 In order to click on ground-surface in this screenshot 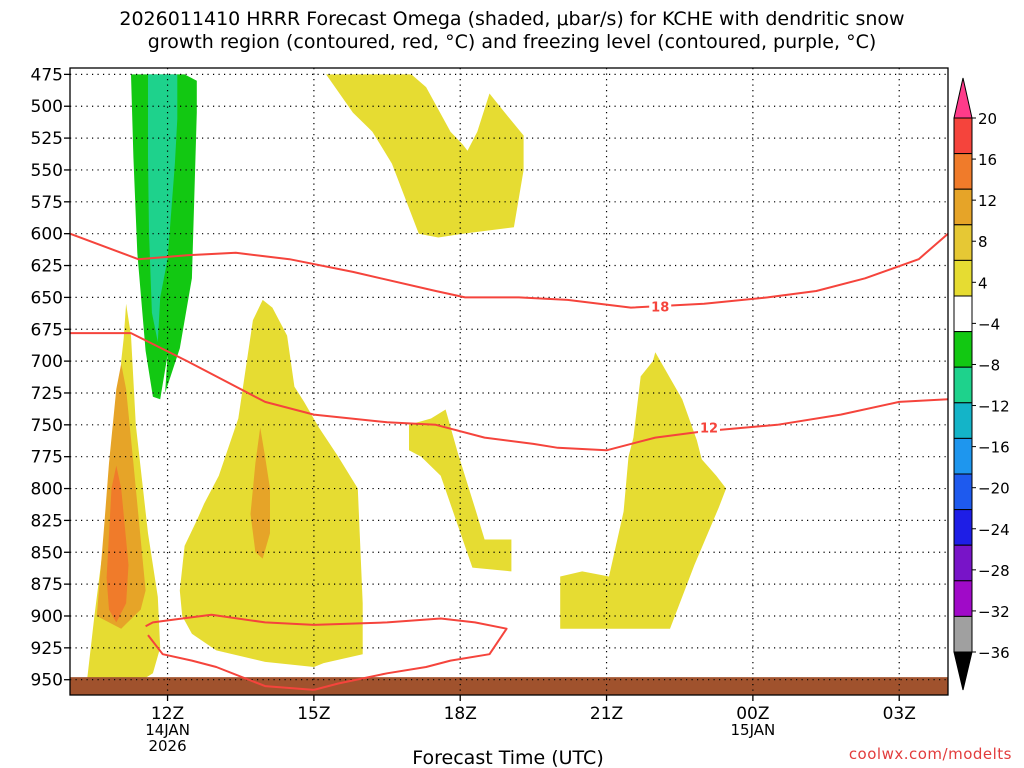, I will do `click(509, 686)`.